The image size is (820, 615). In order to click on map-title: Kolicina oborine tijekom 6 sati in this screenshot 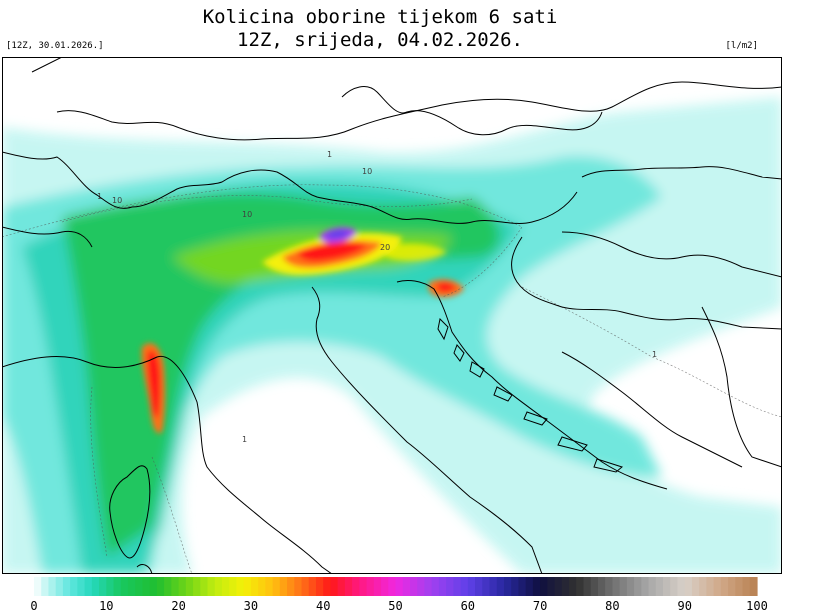, I will do `click(380, 17)`.